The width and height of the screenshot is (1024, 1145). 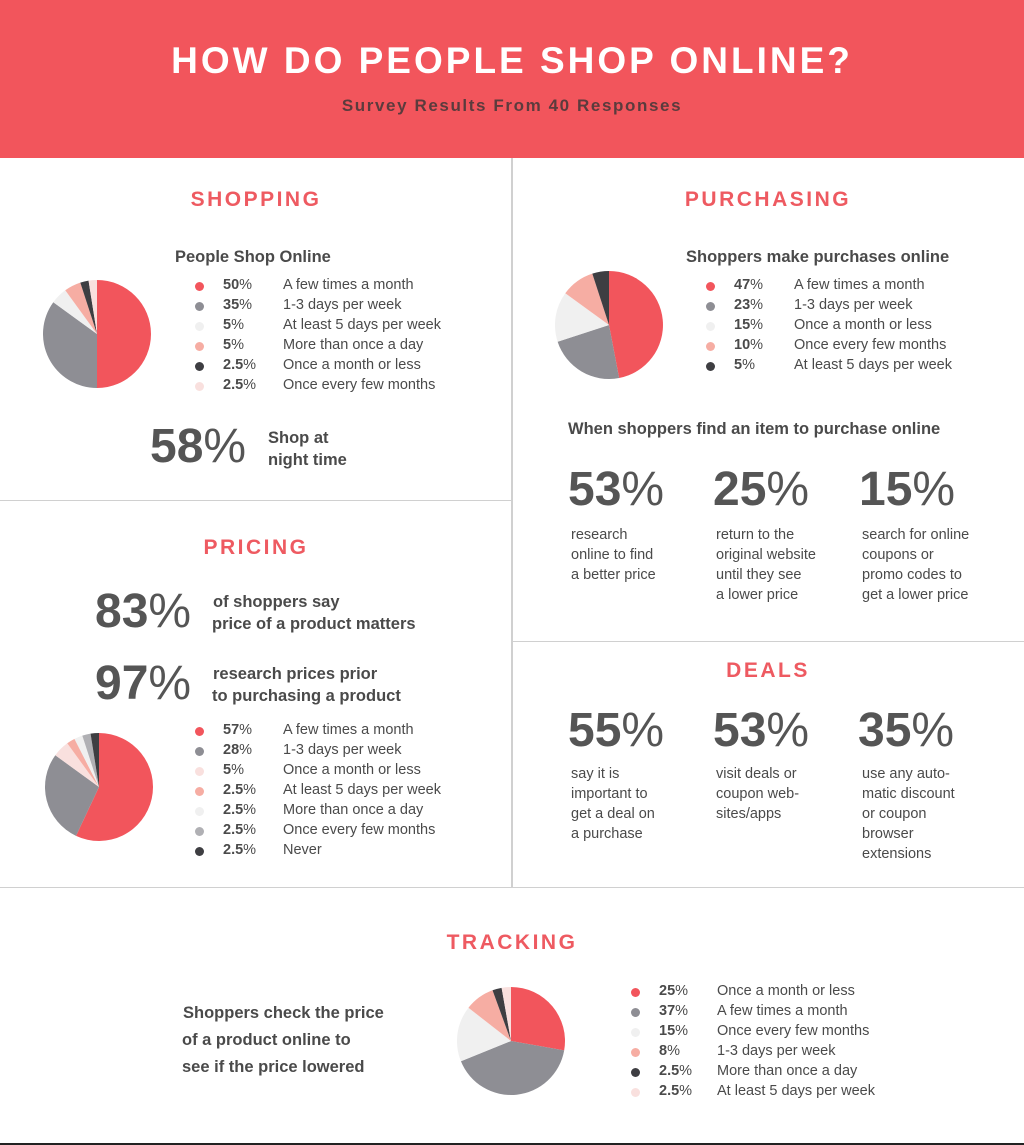 What do you see at coordinates (616, 489) in the screenshot?
I see `purchase-stat-research-value: 53%` at bounding box center [616, 489].